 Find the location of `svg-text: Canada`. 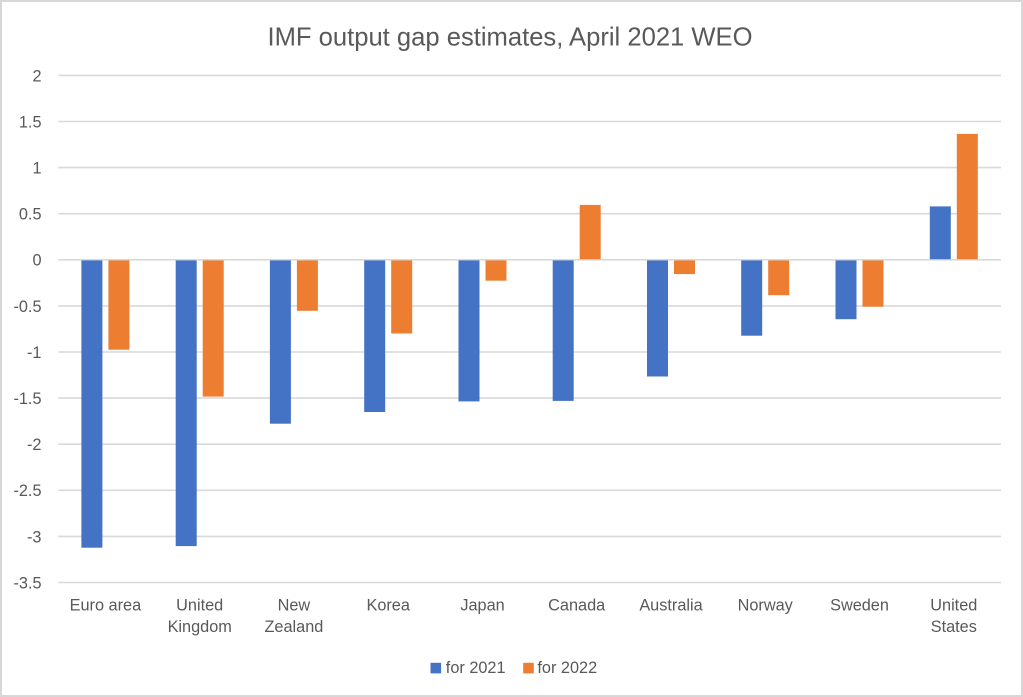

svg-text: Canada is located at coordinates (577, 605).